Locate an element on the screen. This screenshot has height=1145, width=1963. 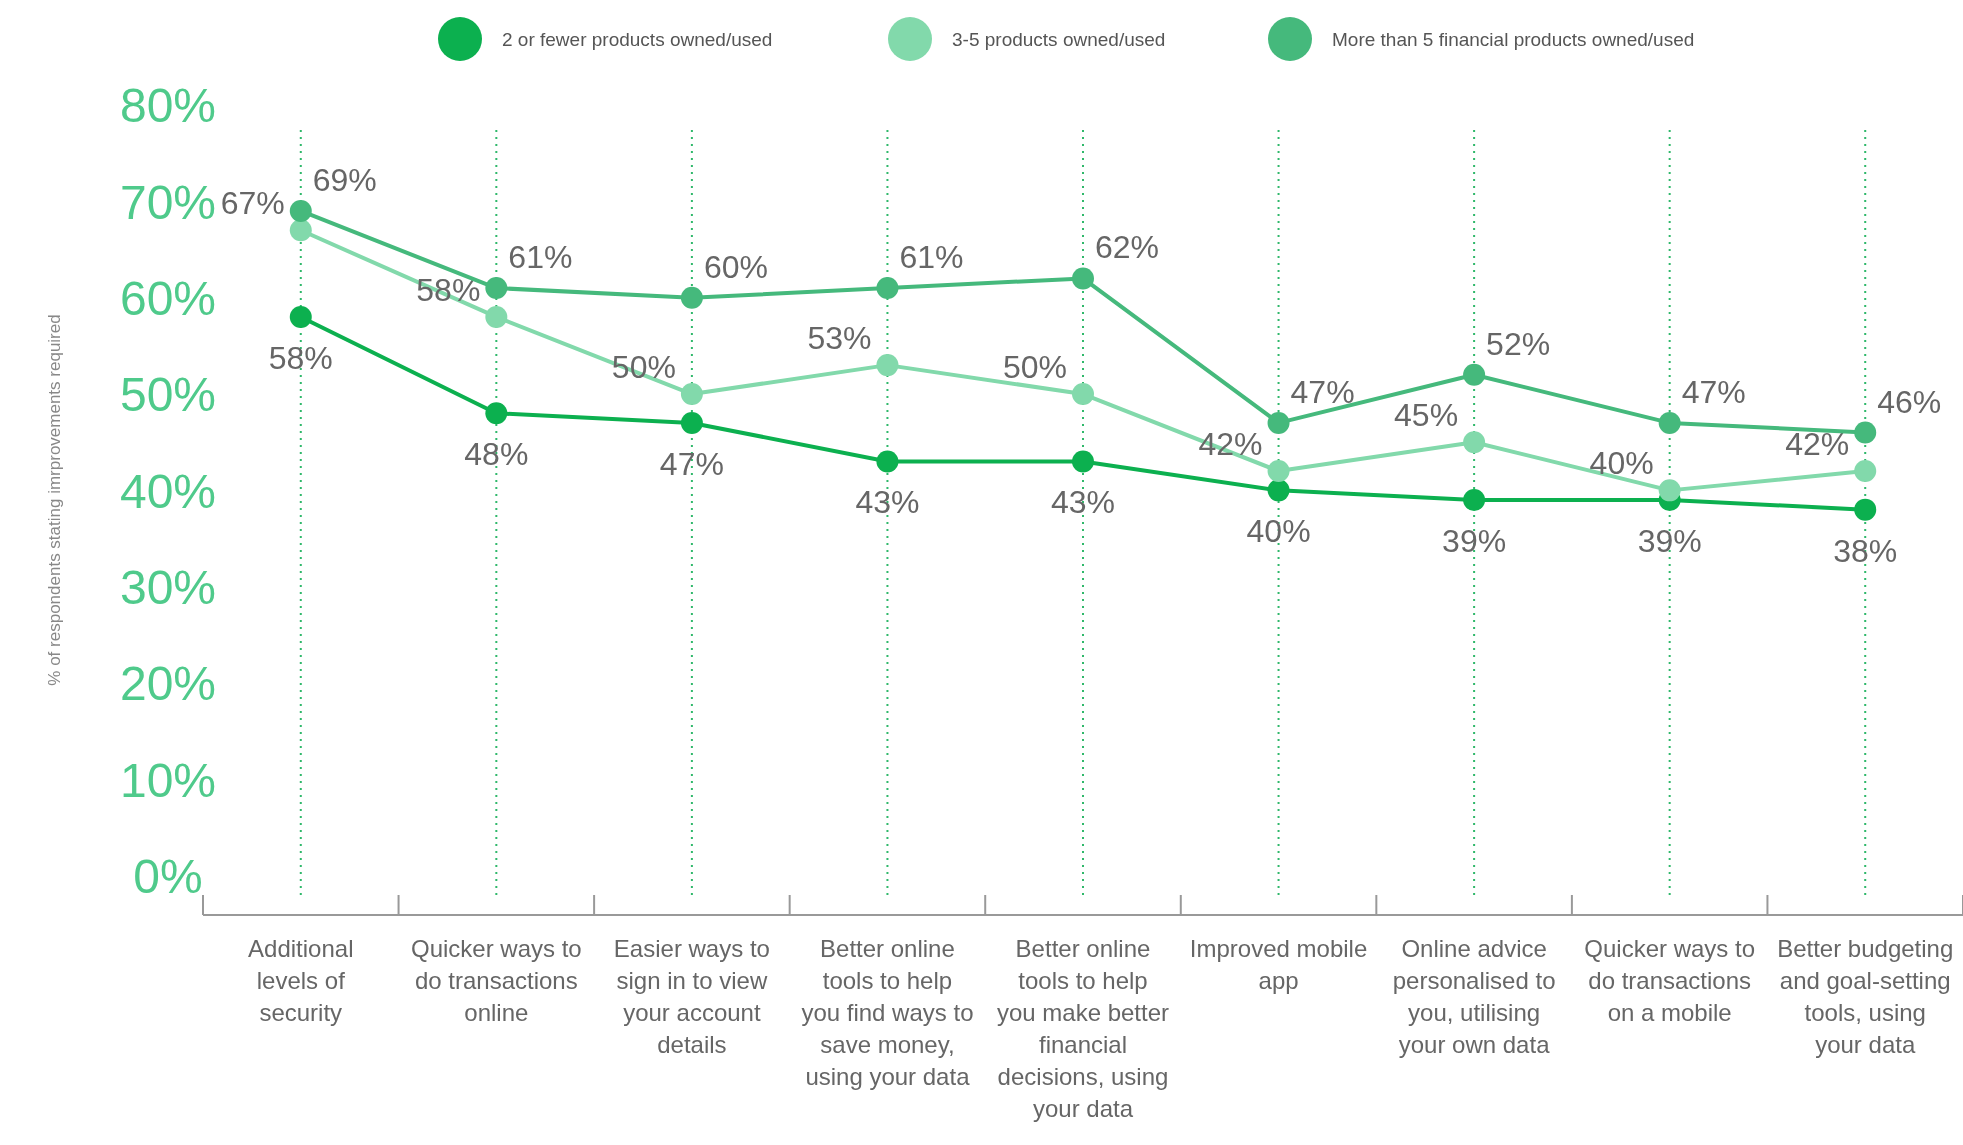
data-label: 69% is located at coordinates (344, 179).